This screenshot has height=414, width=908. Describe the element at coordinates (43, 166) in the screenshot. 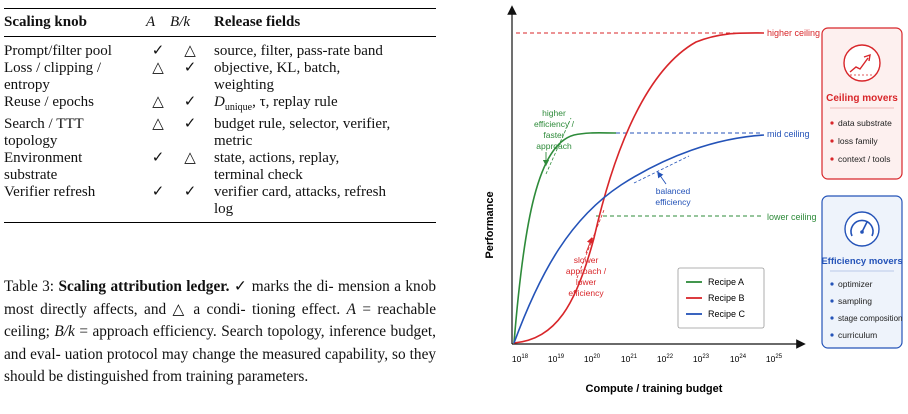

I see `cell-knob: Environment substrate` at that location.